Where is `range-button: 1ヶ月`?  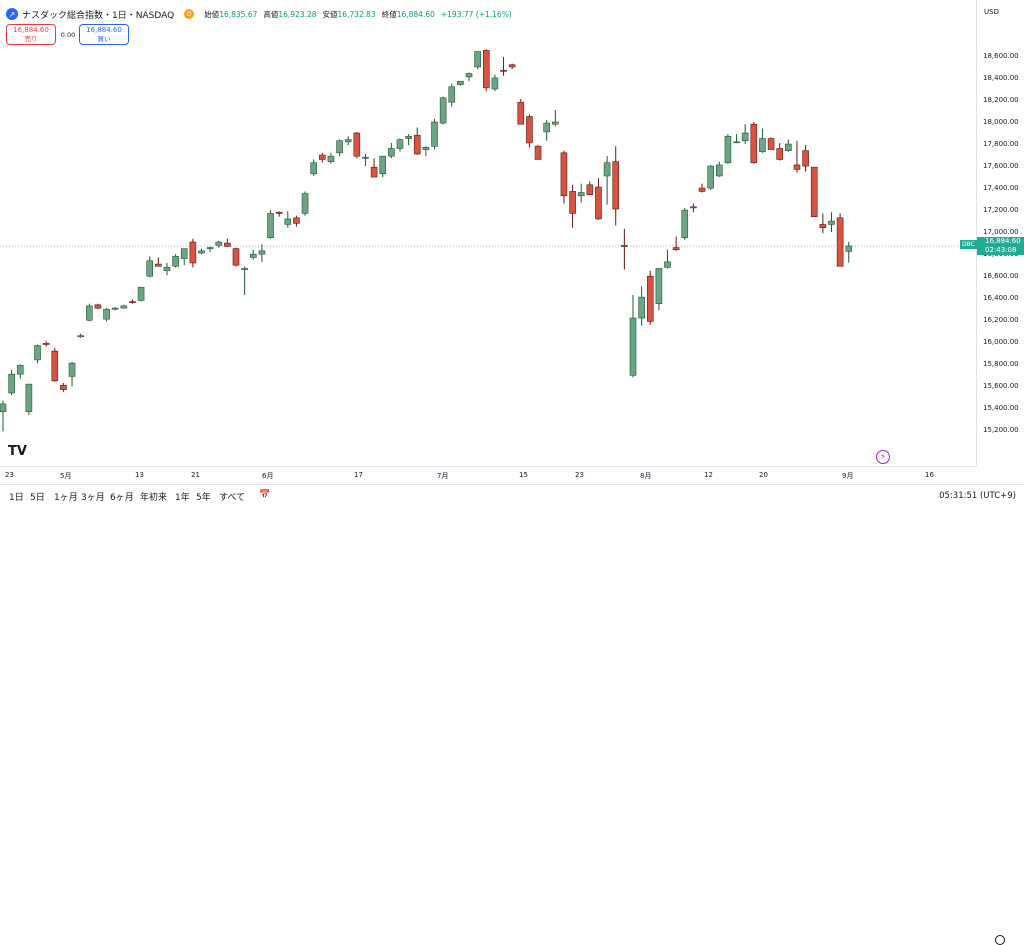 range-button: 1ヶ月 is located at coordinates (66, 498).